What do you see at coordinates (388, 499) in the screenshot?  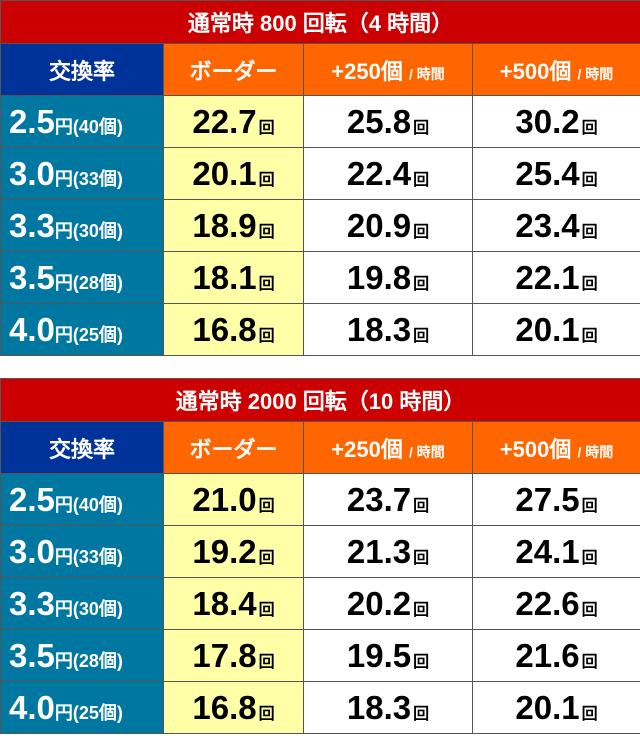 I see `plus250-cell: 23.7 回` at bounding box center [388, 499].